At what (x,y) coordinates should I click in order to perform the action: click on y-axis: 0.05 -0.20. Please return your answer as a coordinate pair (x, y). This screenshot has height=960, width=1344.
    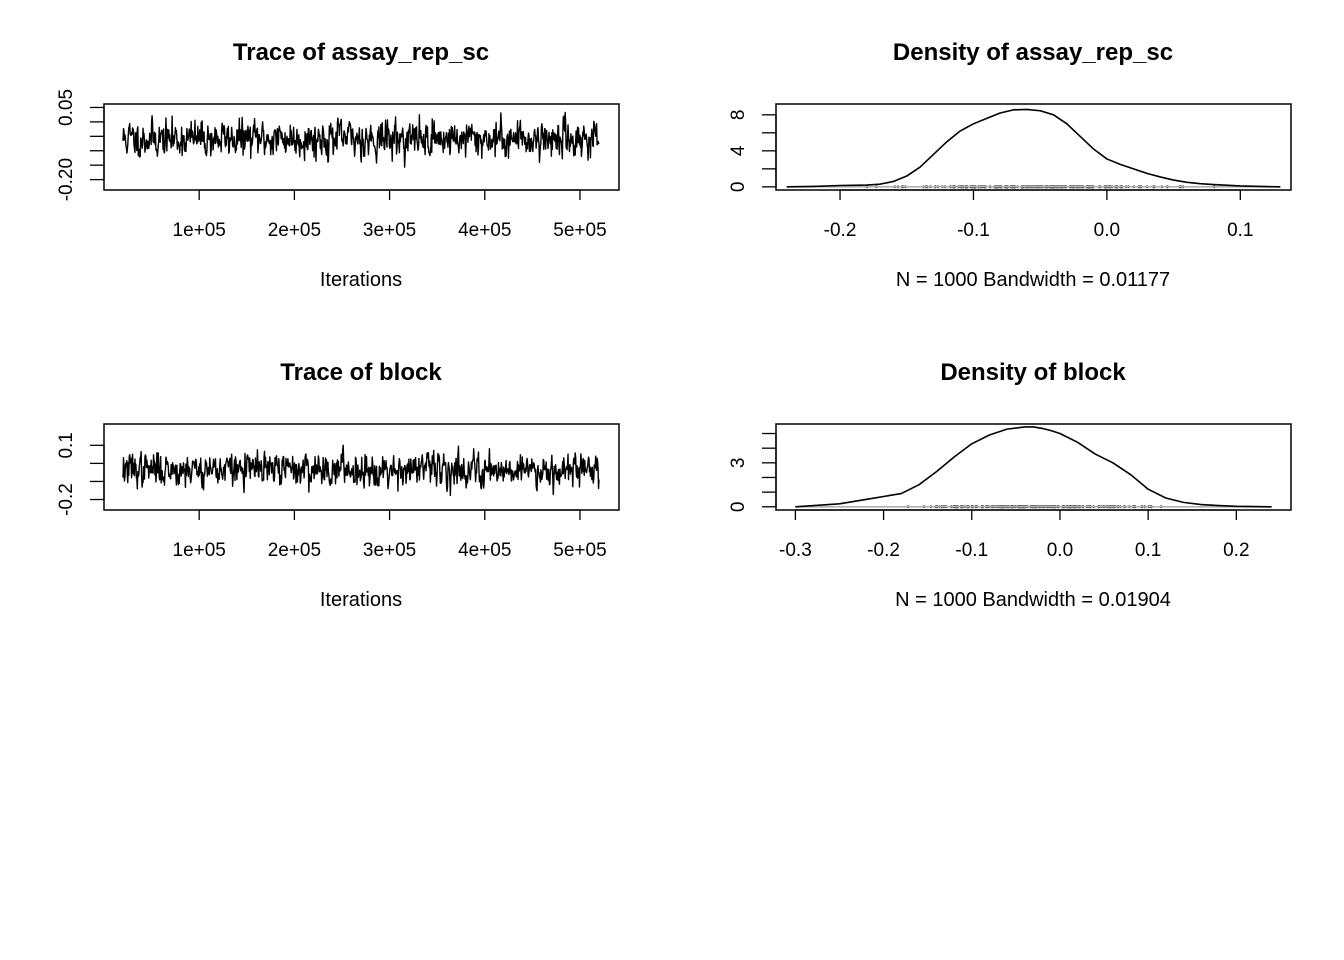
    Looking at the image, I should click on (80, 145).